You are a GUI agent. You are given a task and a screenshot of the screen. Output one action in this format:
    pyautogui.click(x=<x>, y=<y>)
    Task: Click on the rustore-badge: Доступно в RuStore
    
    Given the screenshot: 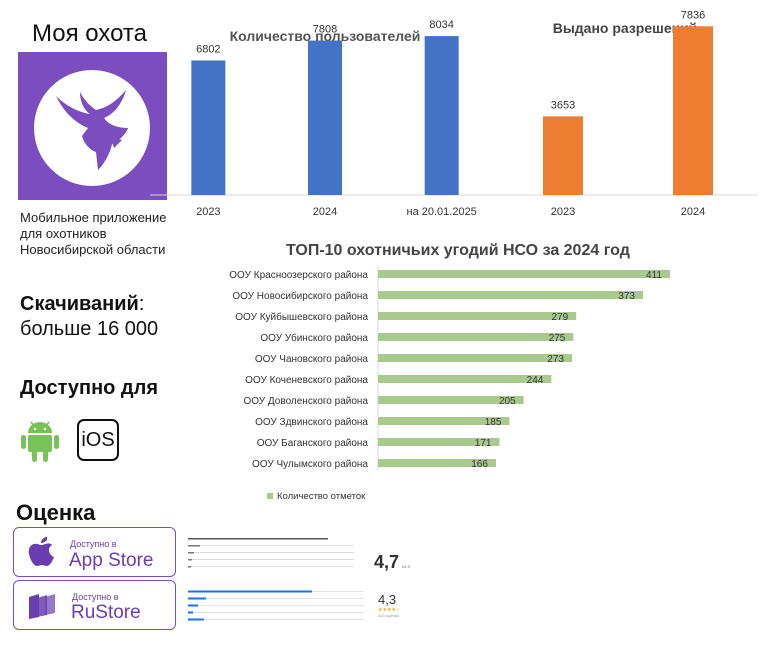 What is the action you would take?
    pyautogui.click(x=94, y=605)
    